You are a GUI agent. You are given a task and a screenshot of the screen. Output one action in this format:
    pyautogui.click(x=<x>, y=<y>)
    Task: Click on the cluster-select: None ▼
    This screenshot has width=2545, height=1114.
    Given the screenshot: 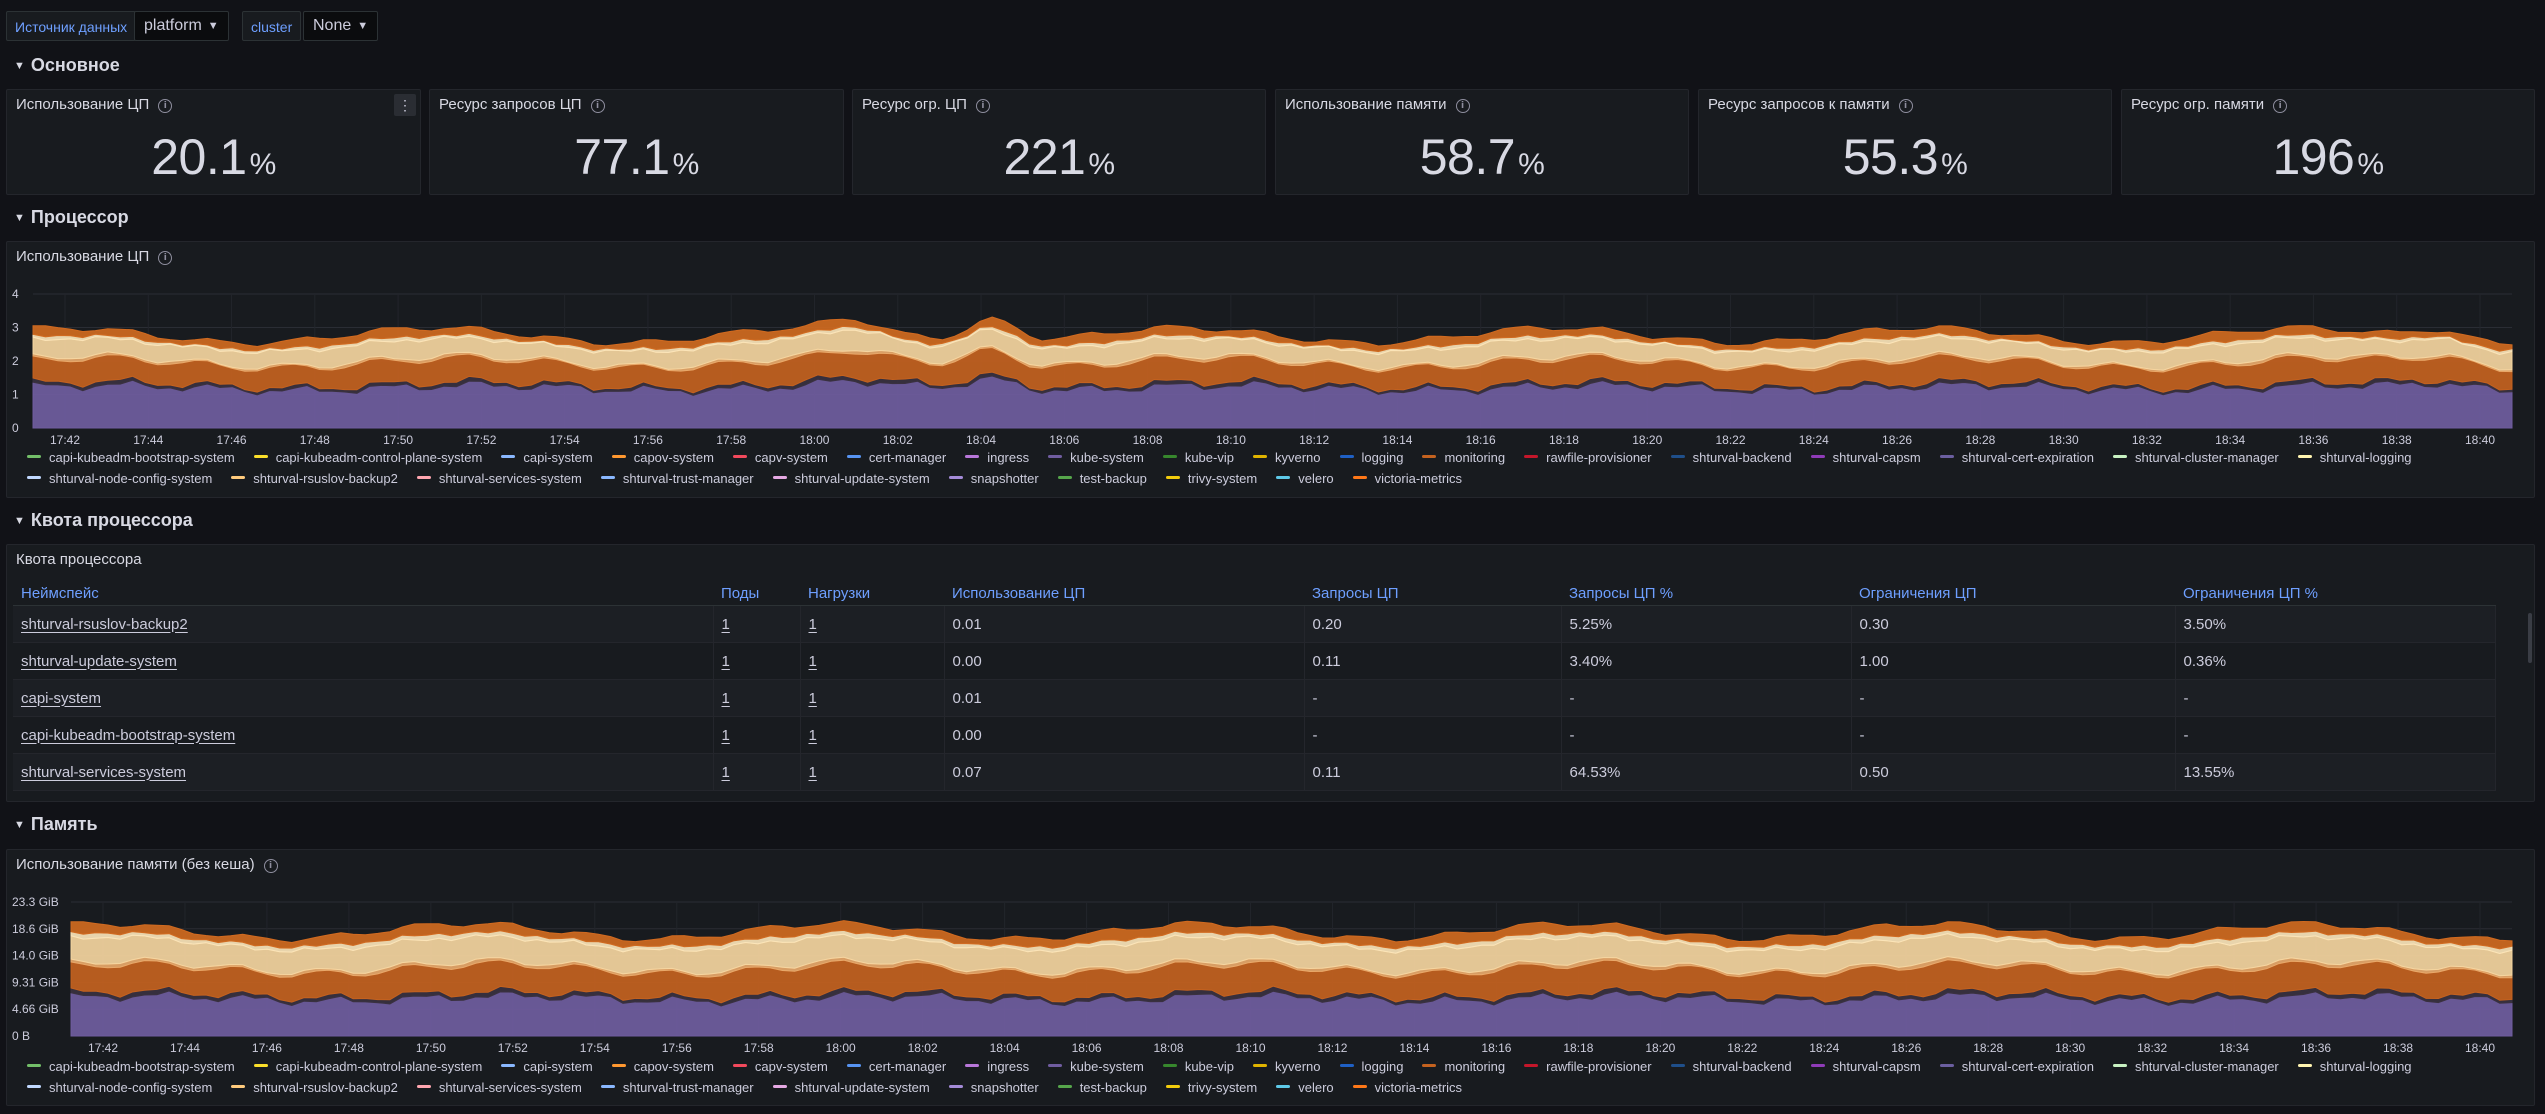 What is the action you would take?
    pyautogui.click(x=341, y=26)
    